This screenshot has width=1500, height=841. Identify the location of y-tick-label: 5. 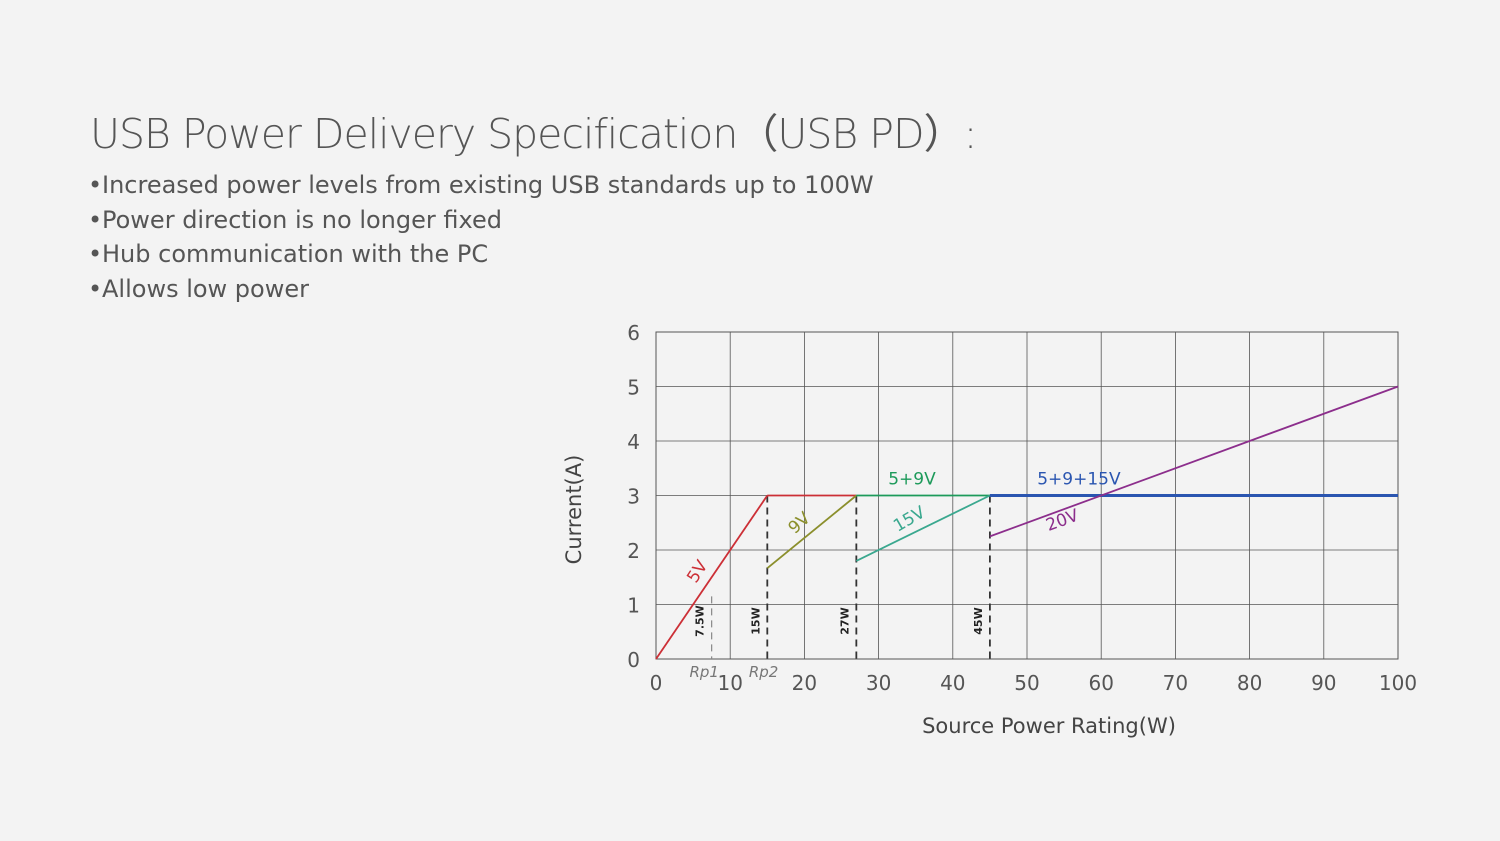
(633, 388).